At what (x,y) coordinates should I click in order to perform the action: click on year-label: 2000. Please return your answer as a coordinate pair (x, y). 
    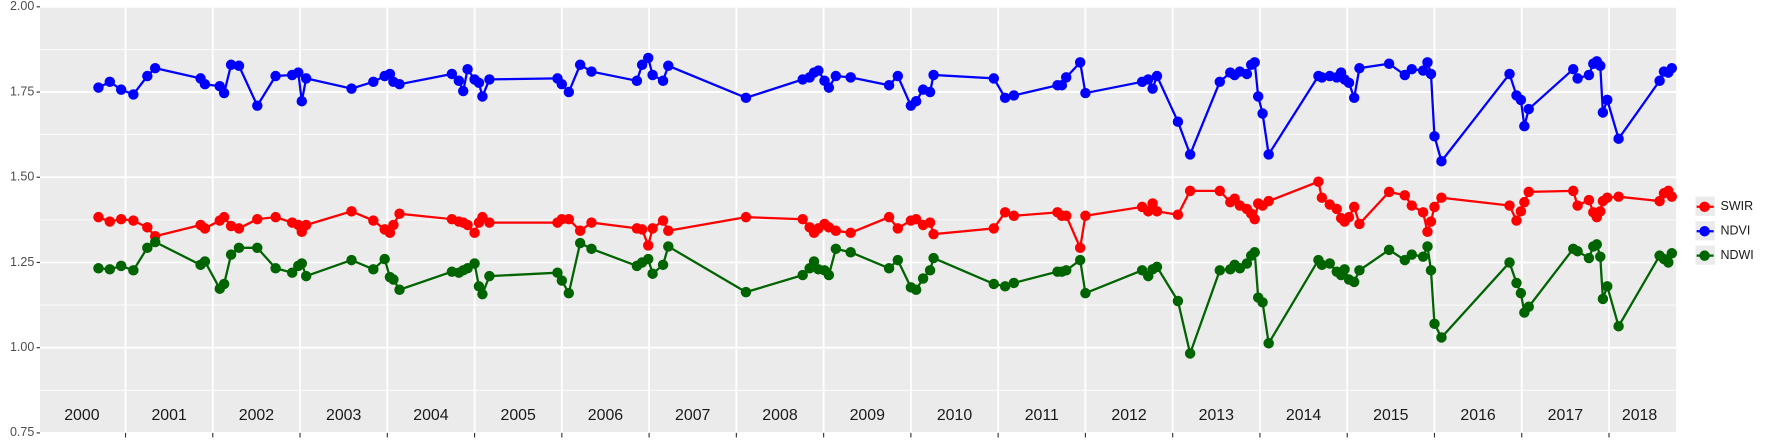
    Looking at the image, I should click on (82, 415).